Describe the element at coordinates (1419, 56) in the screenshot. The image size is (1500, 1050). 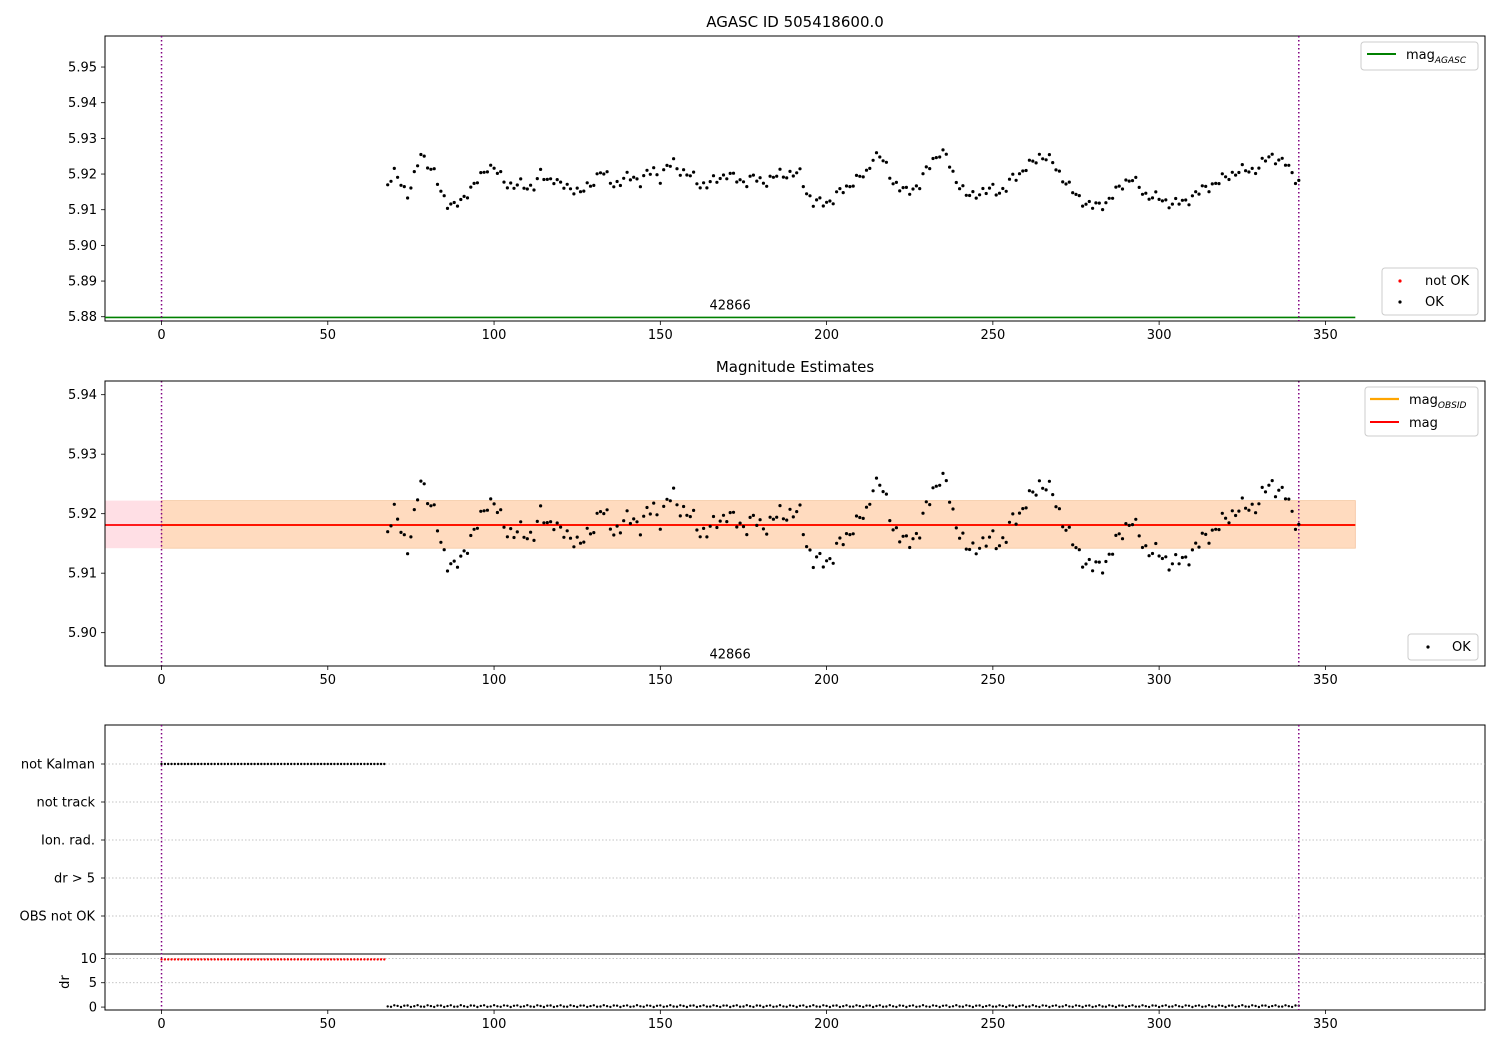
I see `legend-frame` at that location.